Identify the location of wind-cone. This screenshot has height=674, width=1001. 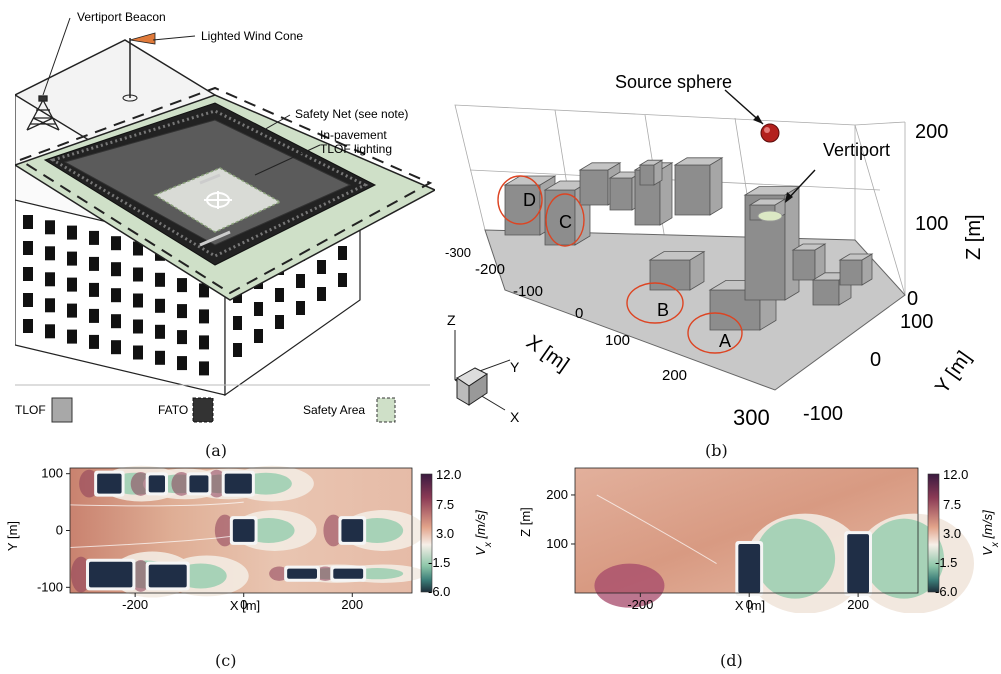
(139, 67).